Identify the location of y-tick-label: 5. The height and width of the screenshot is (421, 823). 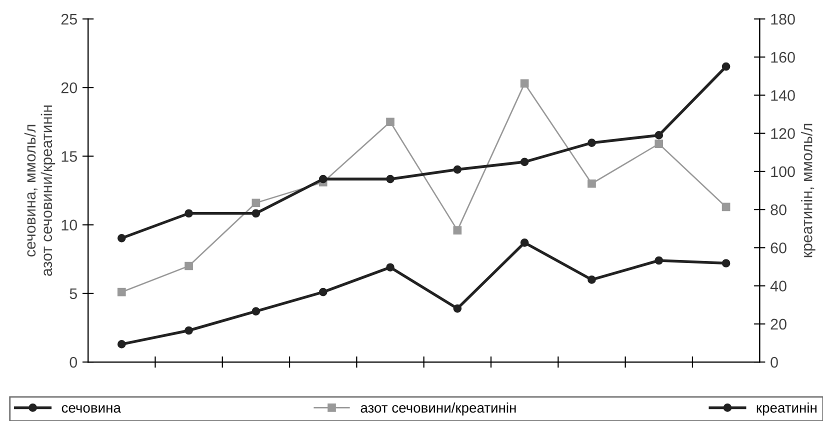
(74, 294).